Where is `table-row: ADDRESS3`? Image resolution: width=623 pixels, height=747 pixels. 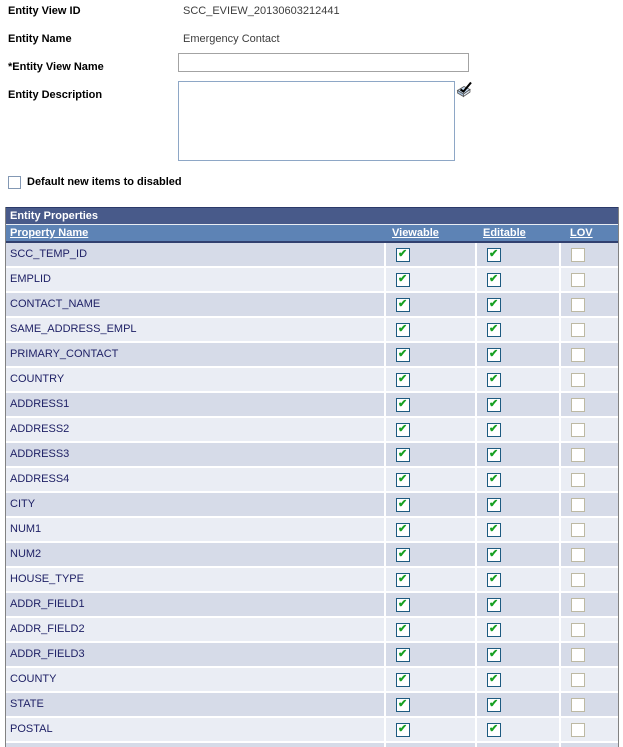
table-row: ADDRESS3 is located at coordinates (312, 455).